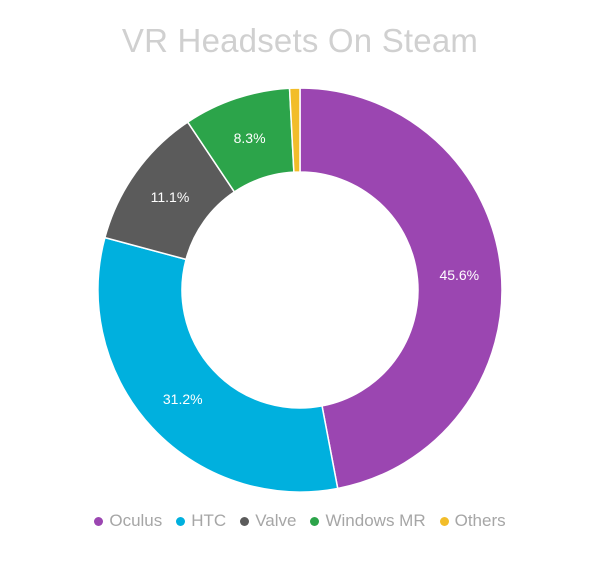  What do you see at coordinates (315, 521) in the screenshot?
I see `legend-swatch-windows-mr` at bounding box center [315, 521].